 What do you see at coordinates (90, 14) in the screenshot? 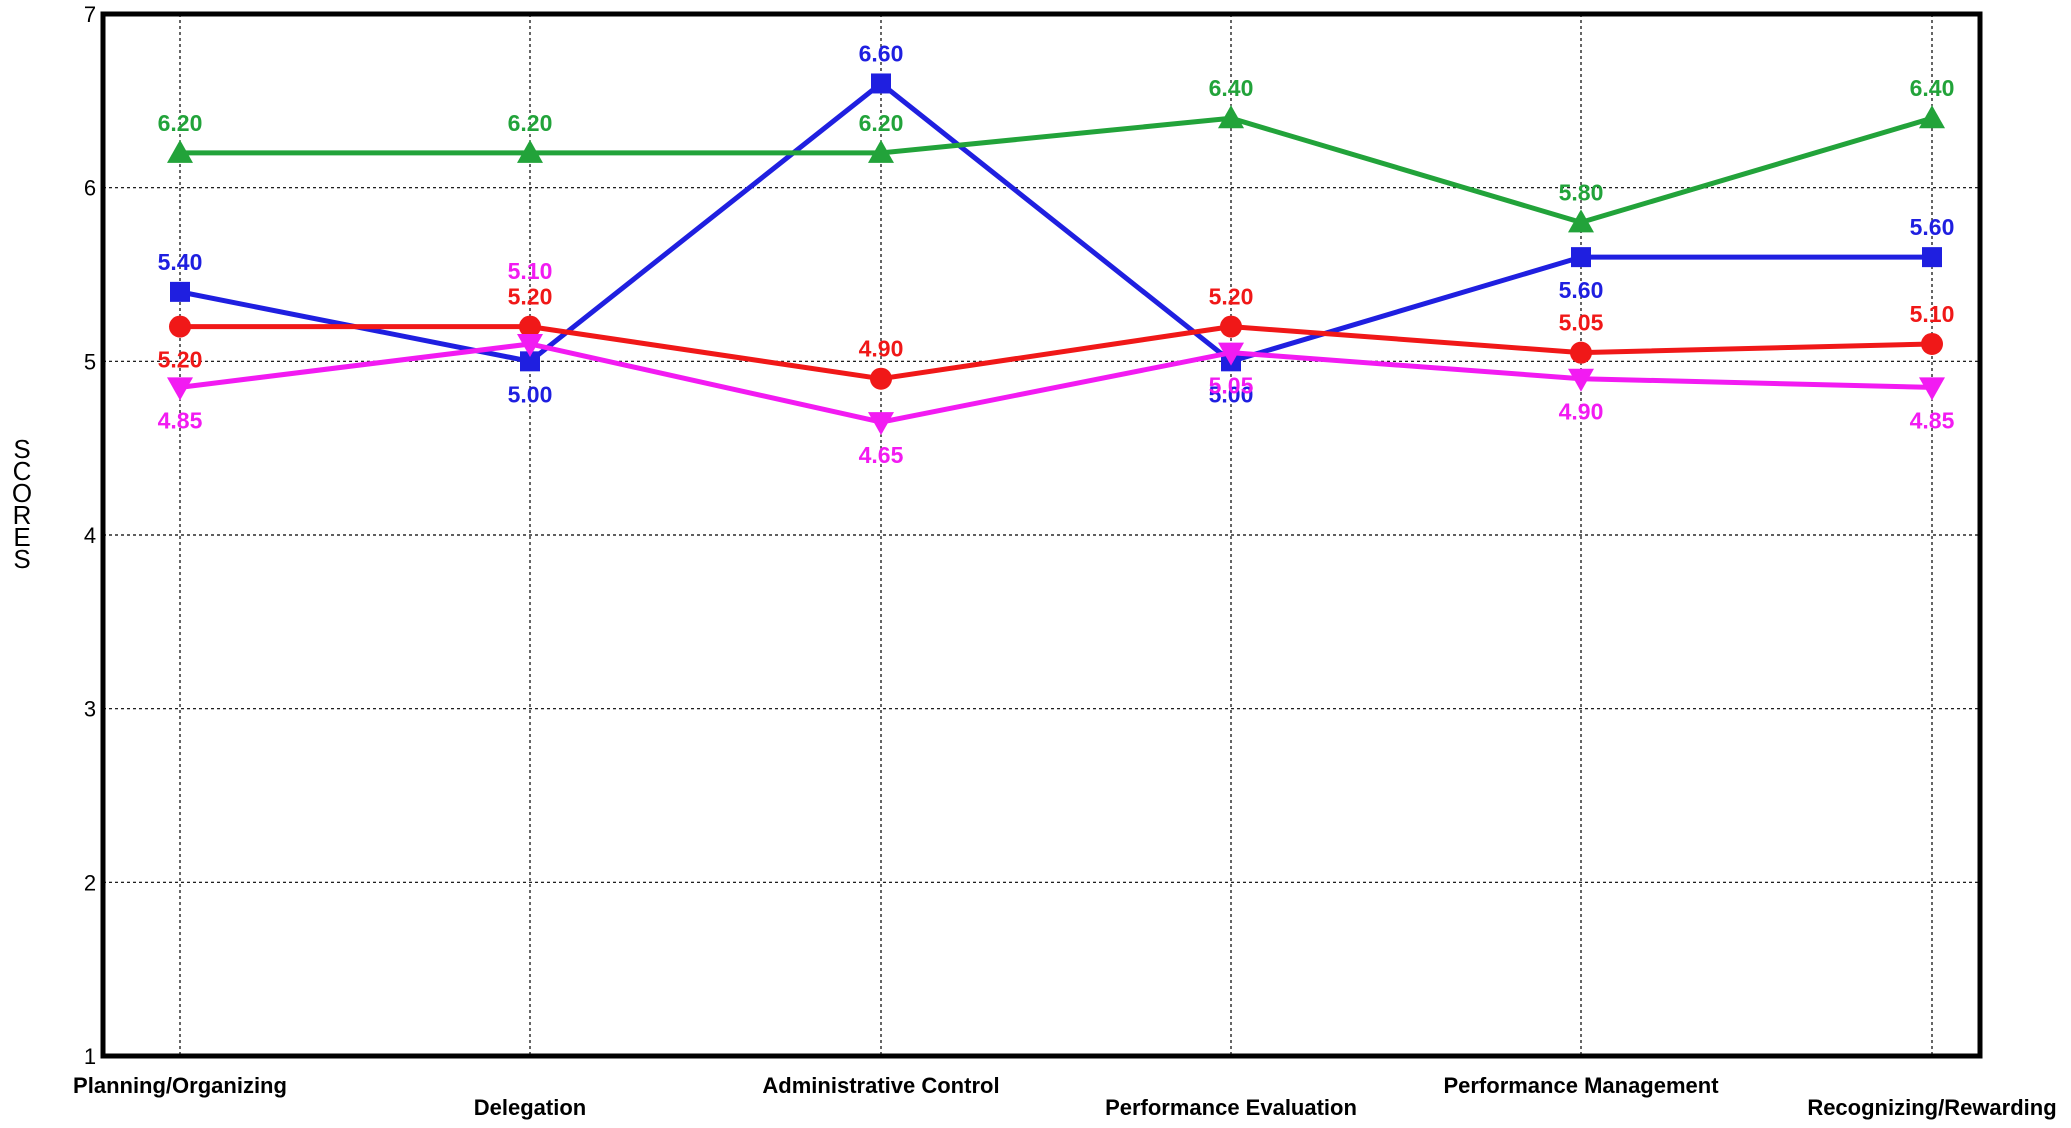
I see `y-tick-label: 7` at bounding box center [90, 14].